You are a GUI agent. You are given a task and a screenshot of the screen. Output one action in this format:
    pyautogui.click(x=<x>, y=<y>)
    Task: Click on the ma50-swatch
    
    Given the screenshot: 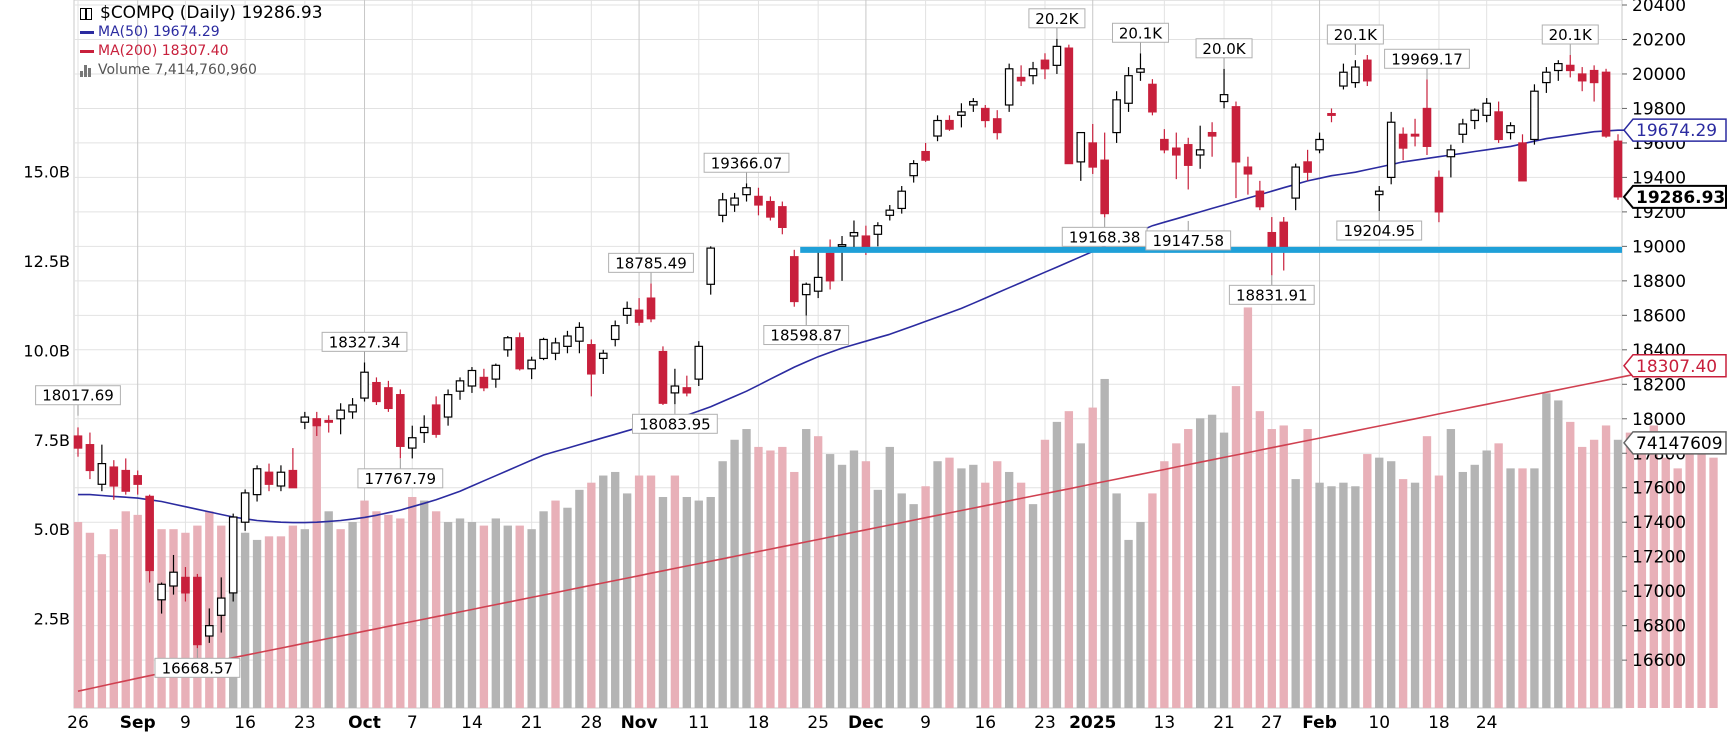 What is the action you would take?
    pyautogui.click(x=87, y=32)
    